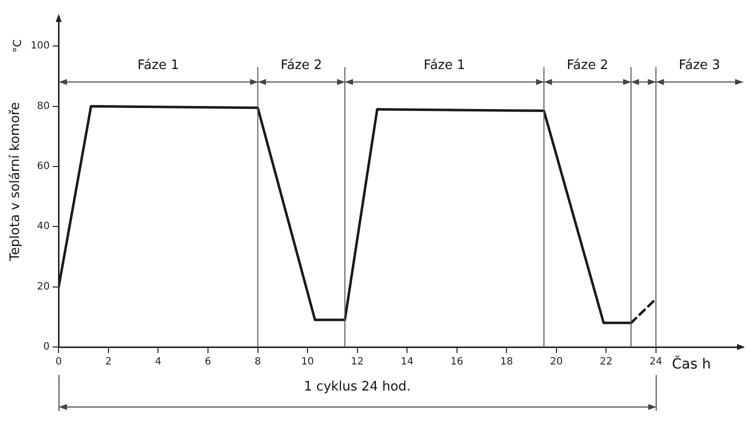 The height and width of the screenshot is (441, 753). What do you see at coordinates (17, 46) in the screenshot?
I see `text: °C` at bounding box center [17, 46].